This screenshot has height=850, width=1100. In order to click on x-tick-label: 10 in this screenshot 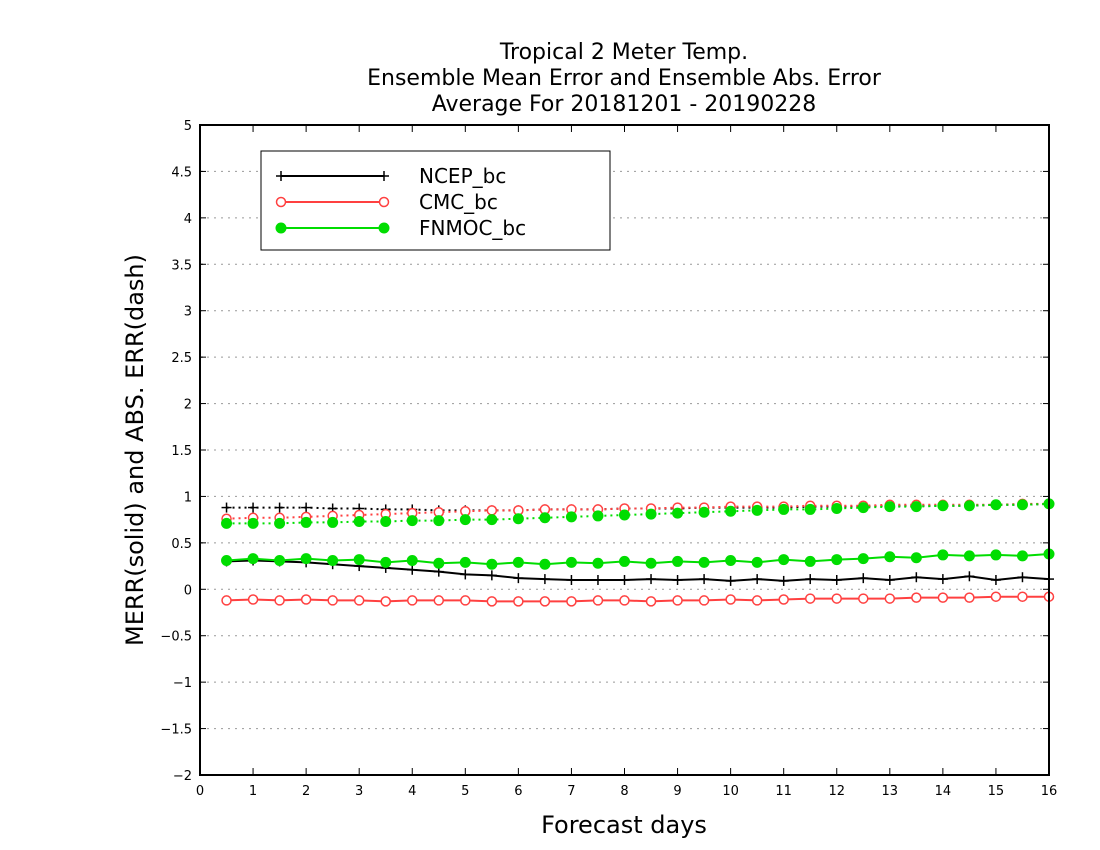, I will do `click(730, 791)`.